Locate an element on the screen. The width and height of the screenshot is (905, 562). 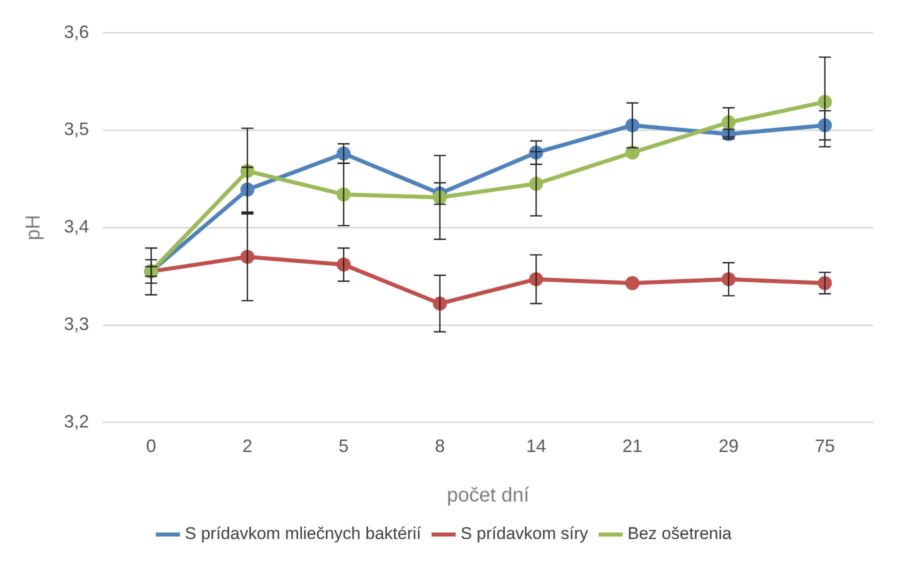
x-tick-label: 14 is located at coordinates (536, 446).